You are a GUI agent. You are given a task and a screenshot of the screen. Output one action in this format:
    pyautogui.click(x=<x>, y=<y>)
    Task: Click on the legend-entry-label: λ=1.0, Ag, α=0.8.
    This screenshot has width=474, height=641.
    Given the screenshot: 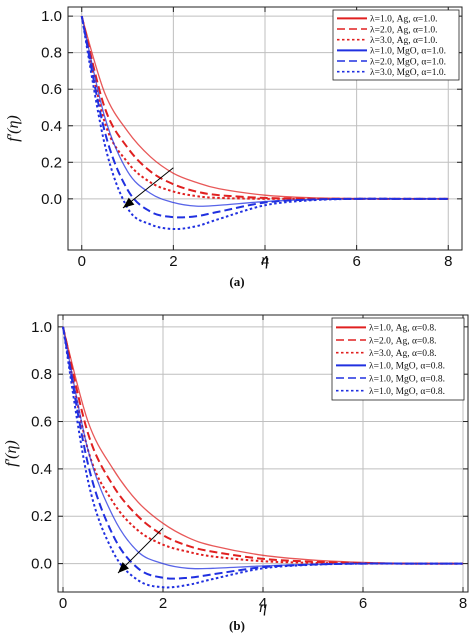 What is the action you would take?
    pyautogui.click(x=403, y=329)
    